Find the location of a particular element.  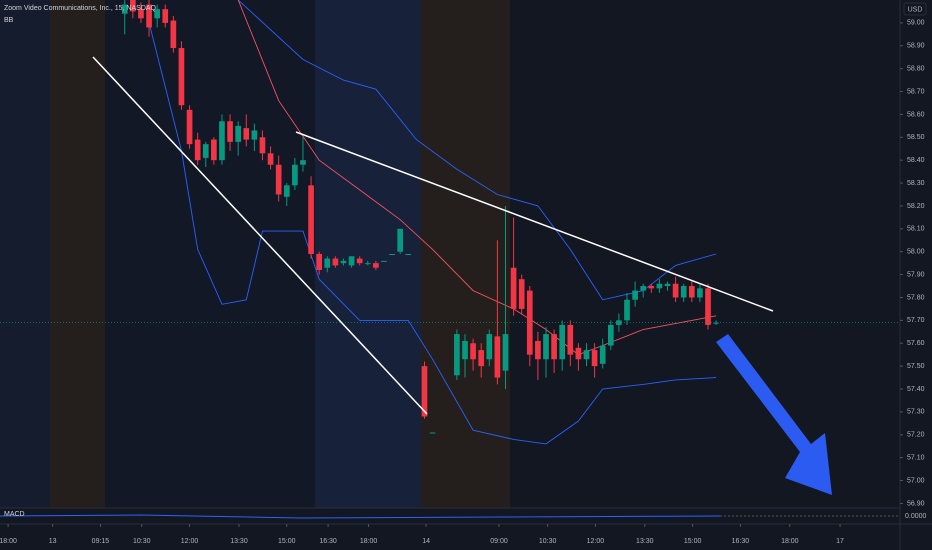

y-tick-label: 57.30 is located at coordinates (916, 412).